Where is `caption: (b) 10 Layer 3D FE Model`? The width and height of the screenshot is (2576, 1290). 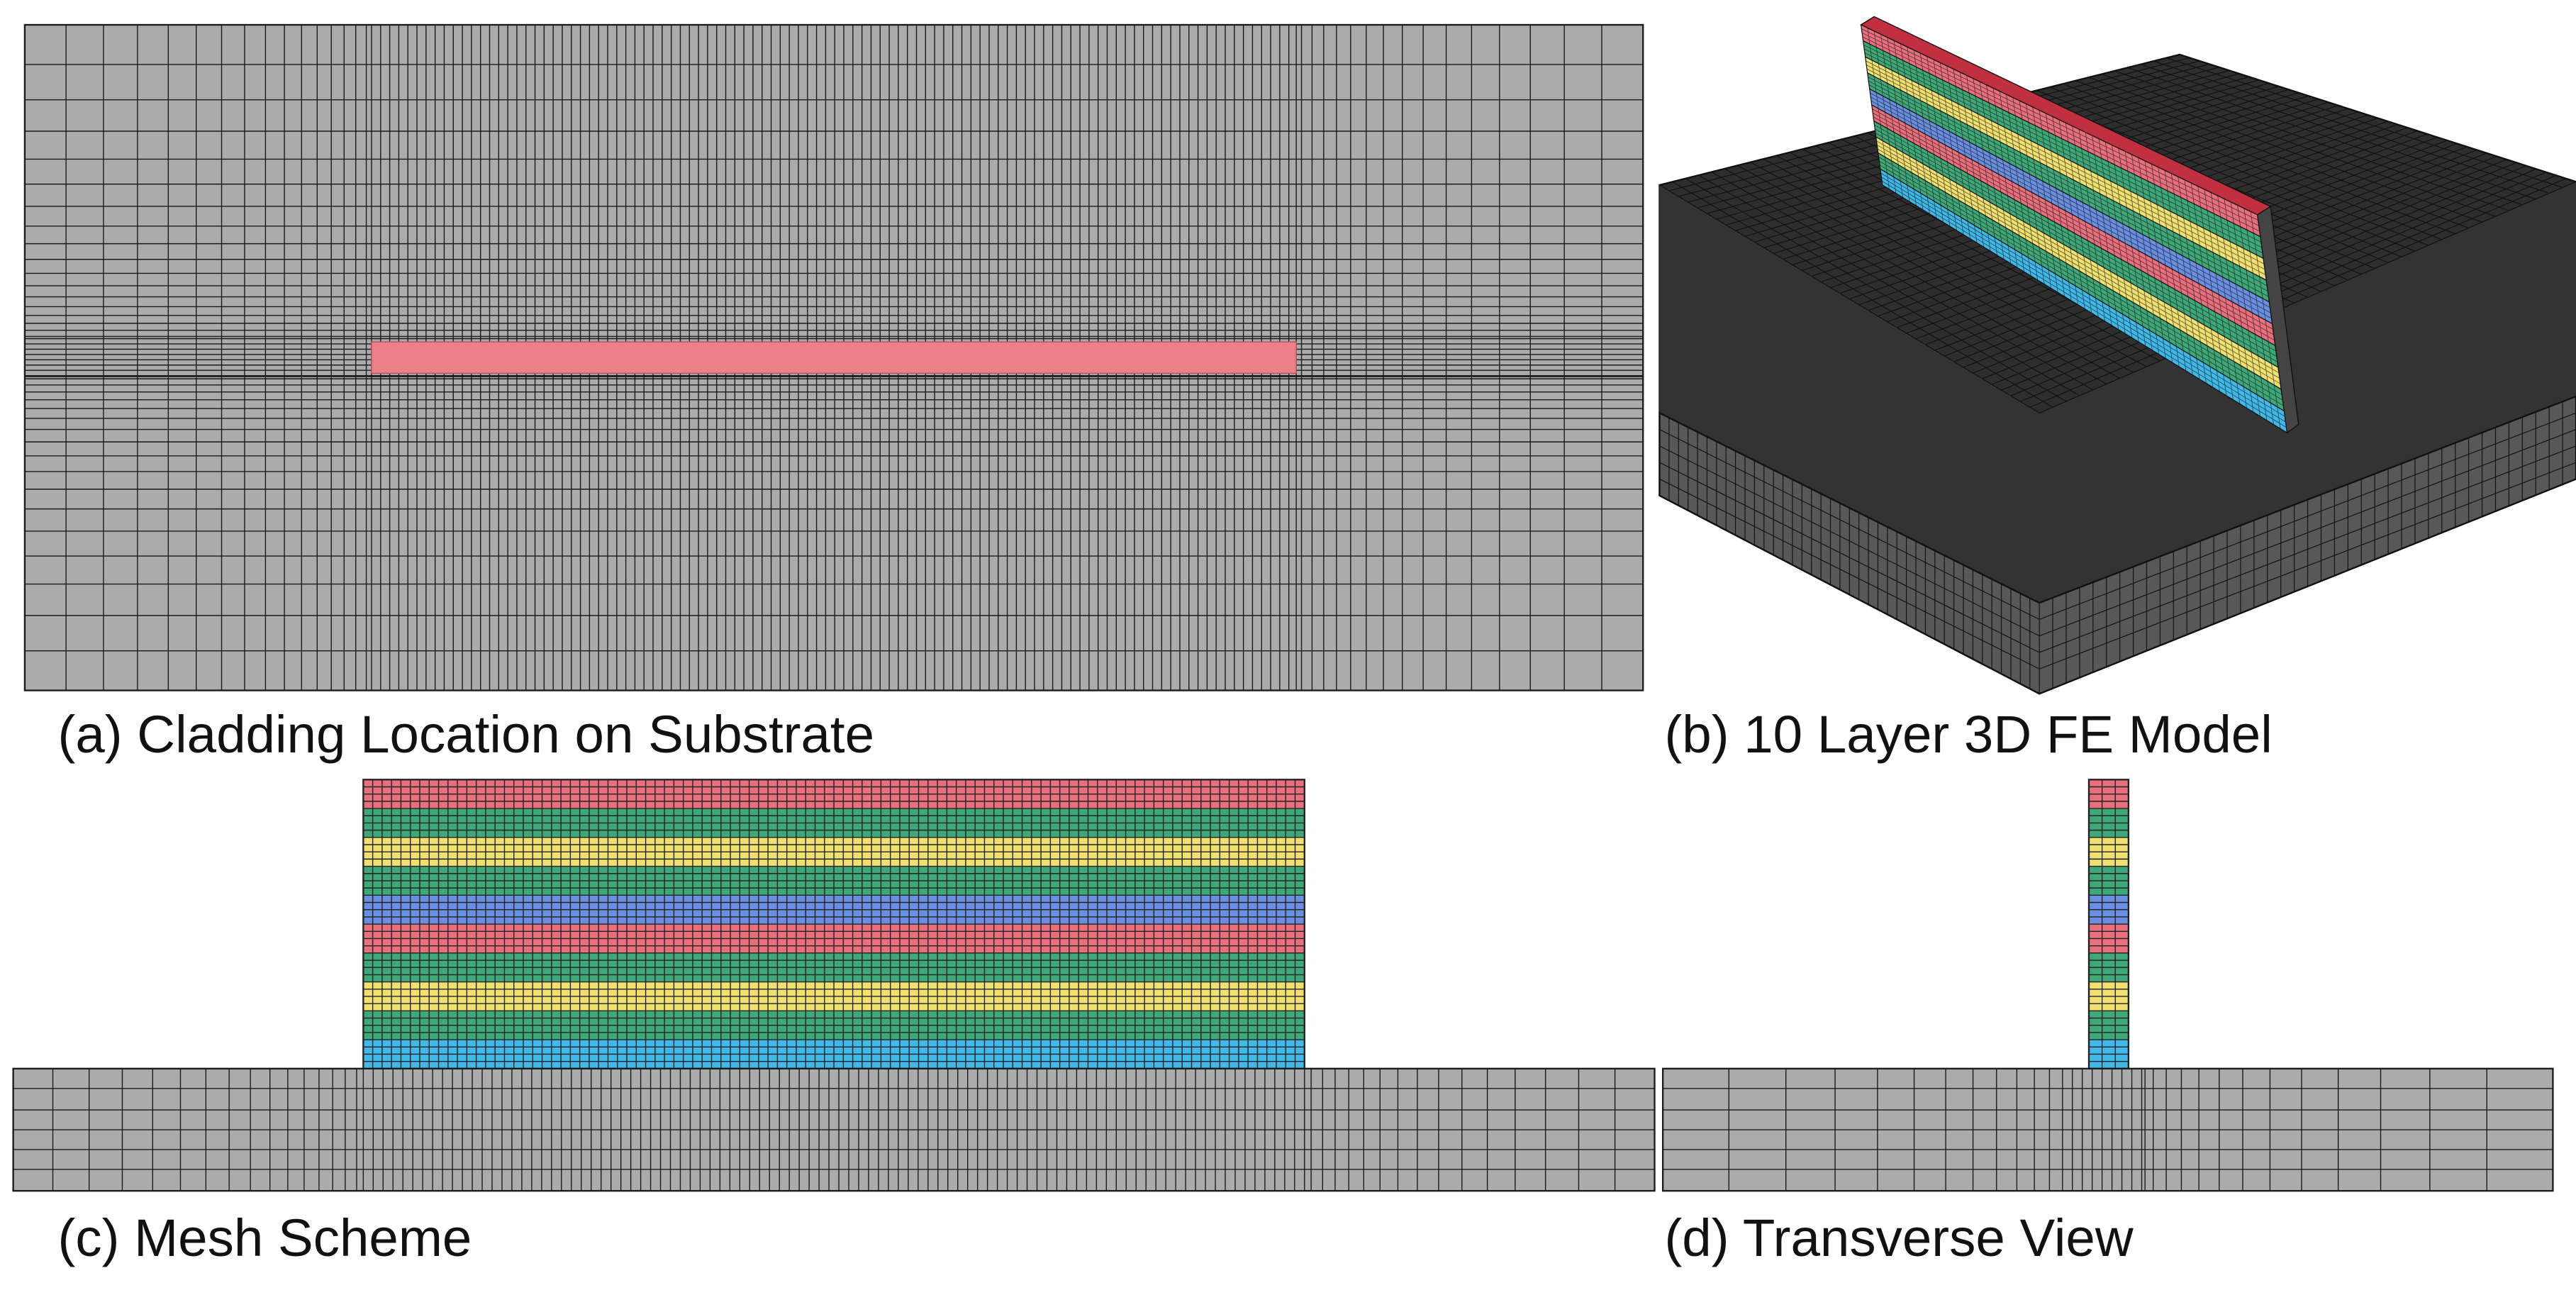 caption: (b) 10 Layer 3D FE Model is located at coordinates (1968, 734).